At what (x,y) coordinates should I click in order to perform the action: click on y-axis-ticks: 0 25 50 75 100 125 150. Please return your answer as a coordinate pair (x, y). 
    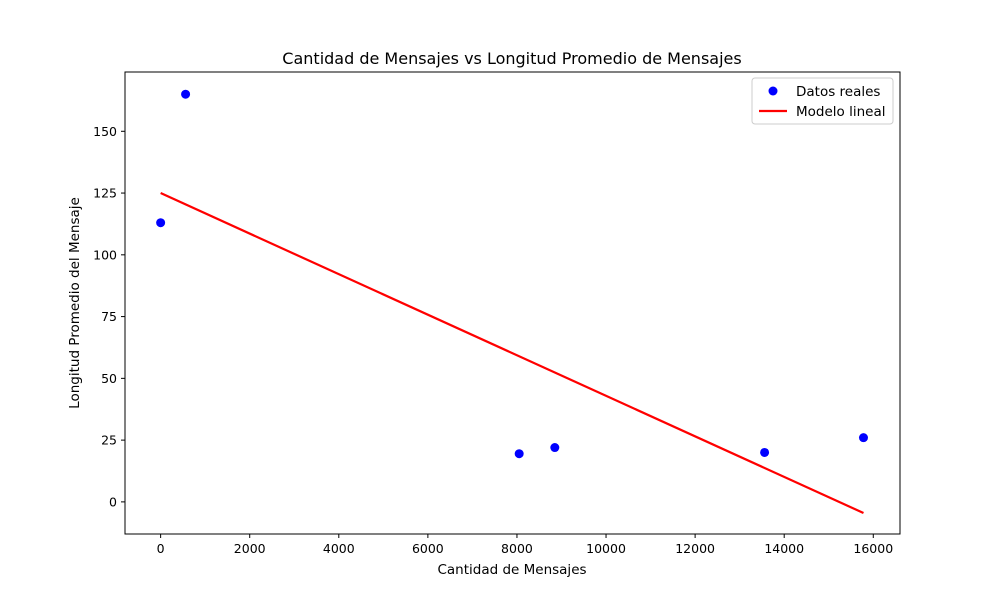
    Looking at the image, I should click on (109, 316).